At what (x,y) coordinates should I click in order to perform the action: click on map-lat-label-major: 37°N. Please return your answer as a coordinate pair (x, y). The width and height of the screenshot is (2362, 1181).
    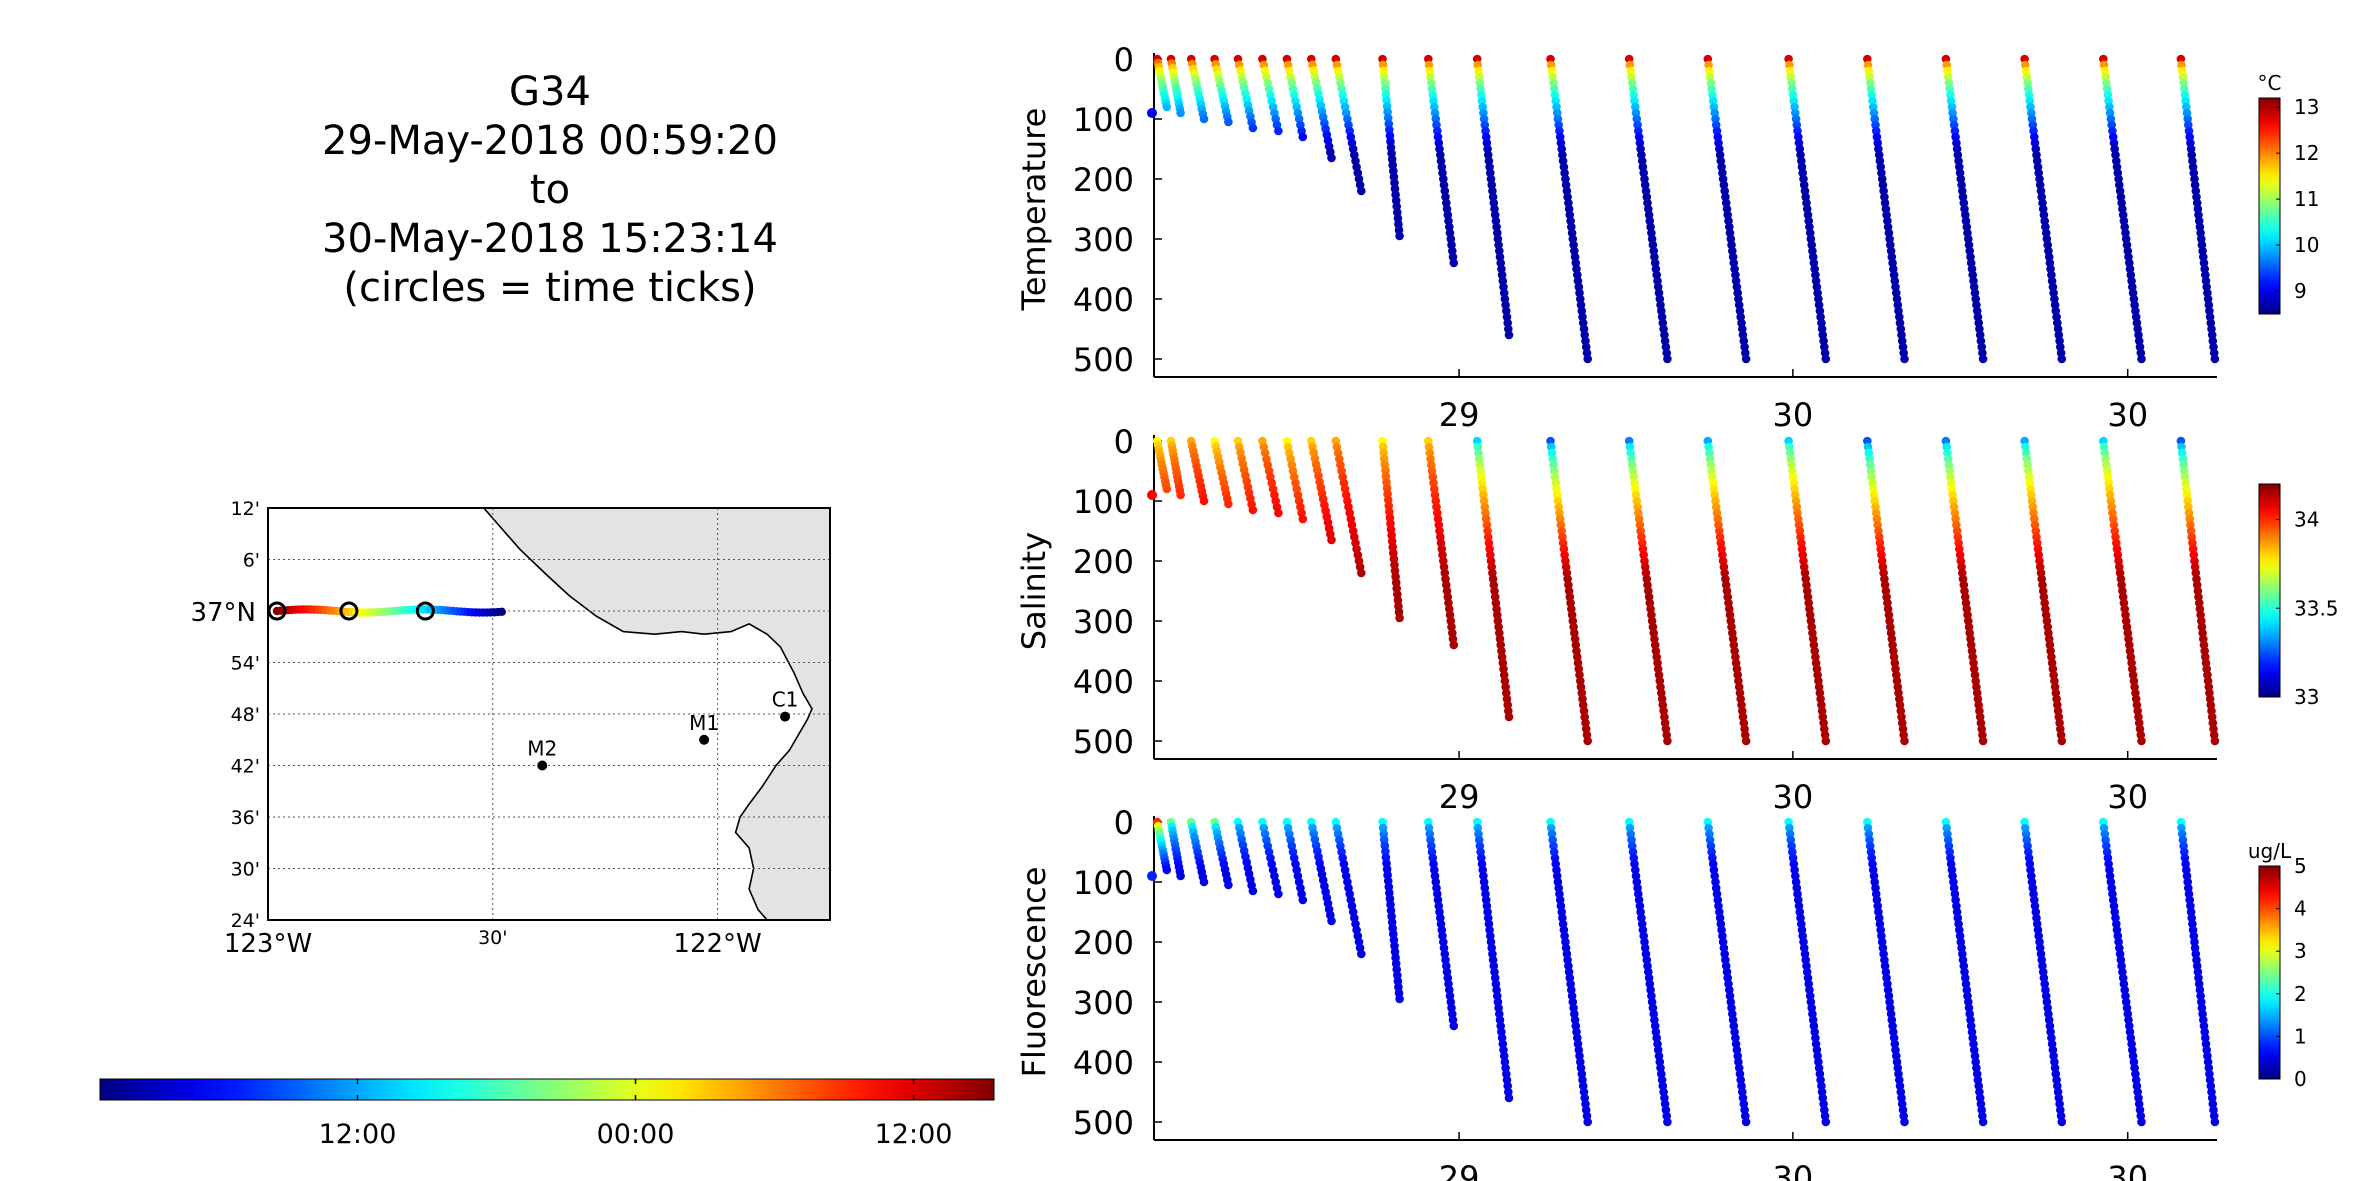
    Looking at the image, I should click on (223, 613).